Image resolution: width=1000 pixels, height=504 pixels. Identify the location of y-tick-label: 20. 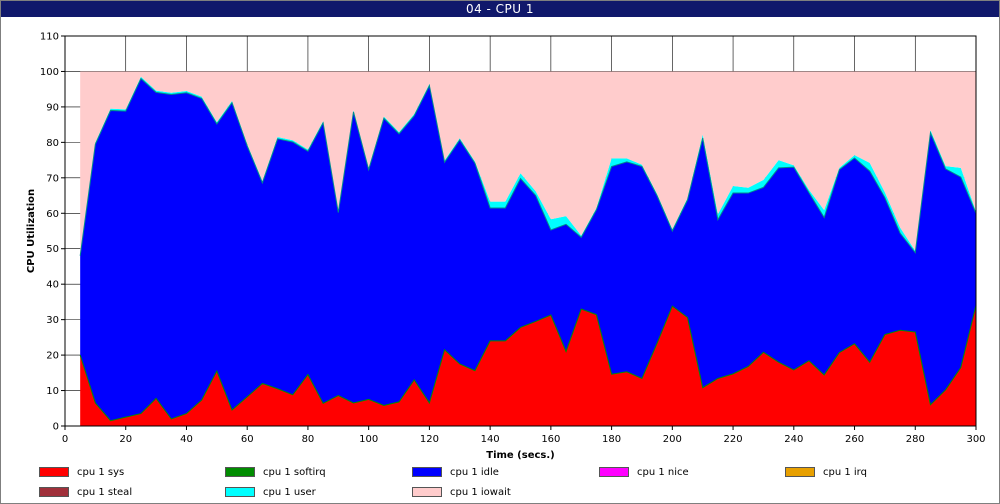
(52, 356).